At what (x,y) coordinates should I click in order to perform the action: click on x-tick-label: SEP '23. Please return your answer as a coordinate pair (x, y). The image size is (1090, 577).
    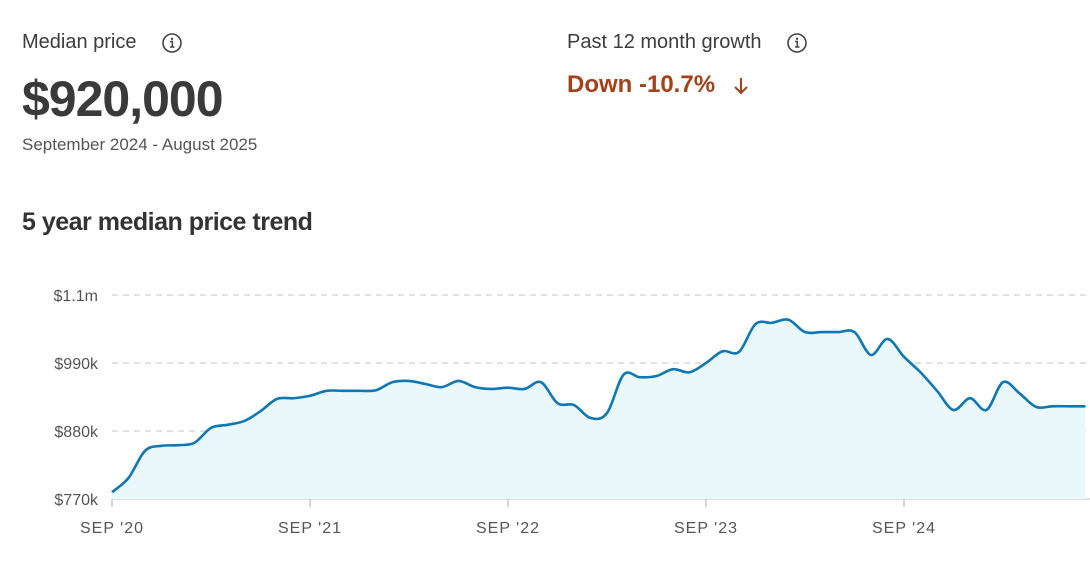
    Looking at the image, I should click on (706, 528).